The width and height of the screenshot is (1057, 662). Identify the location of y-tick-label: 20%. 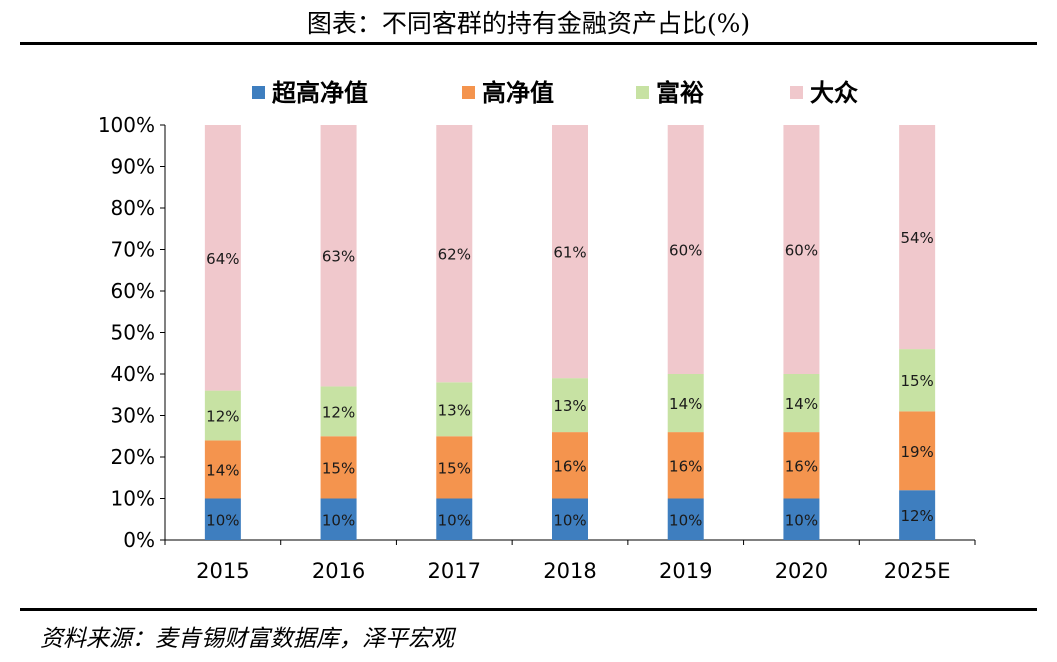
(133, 457).